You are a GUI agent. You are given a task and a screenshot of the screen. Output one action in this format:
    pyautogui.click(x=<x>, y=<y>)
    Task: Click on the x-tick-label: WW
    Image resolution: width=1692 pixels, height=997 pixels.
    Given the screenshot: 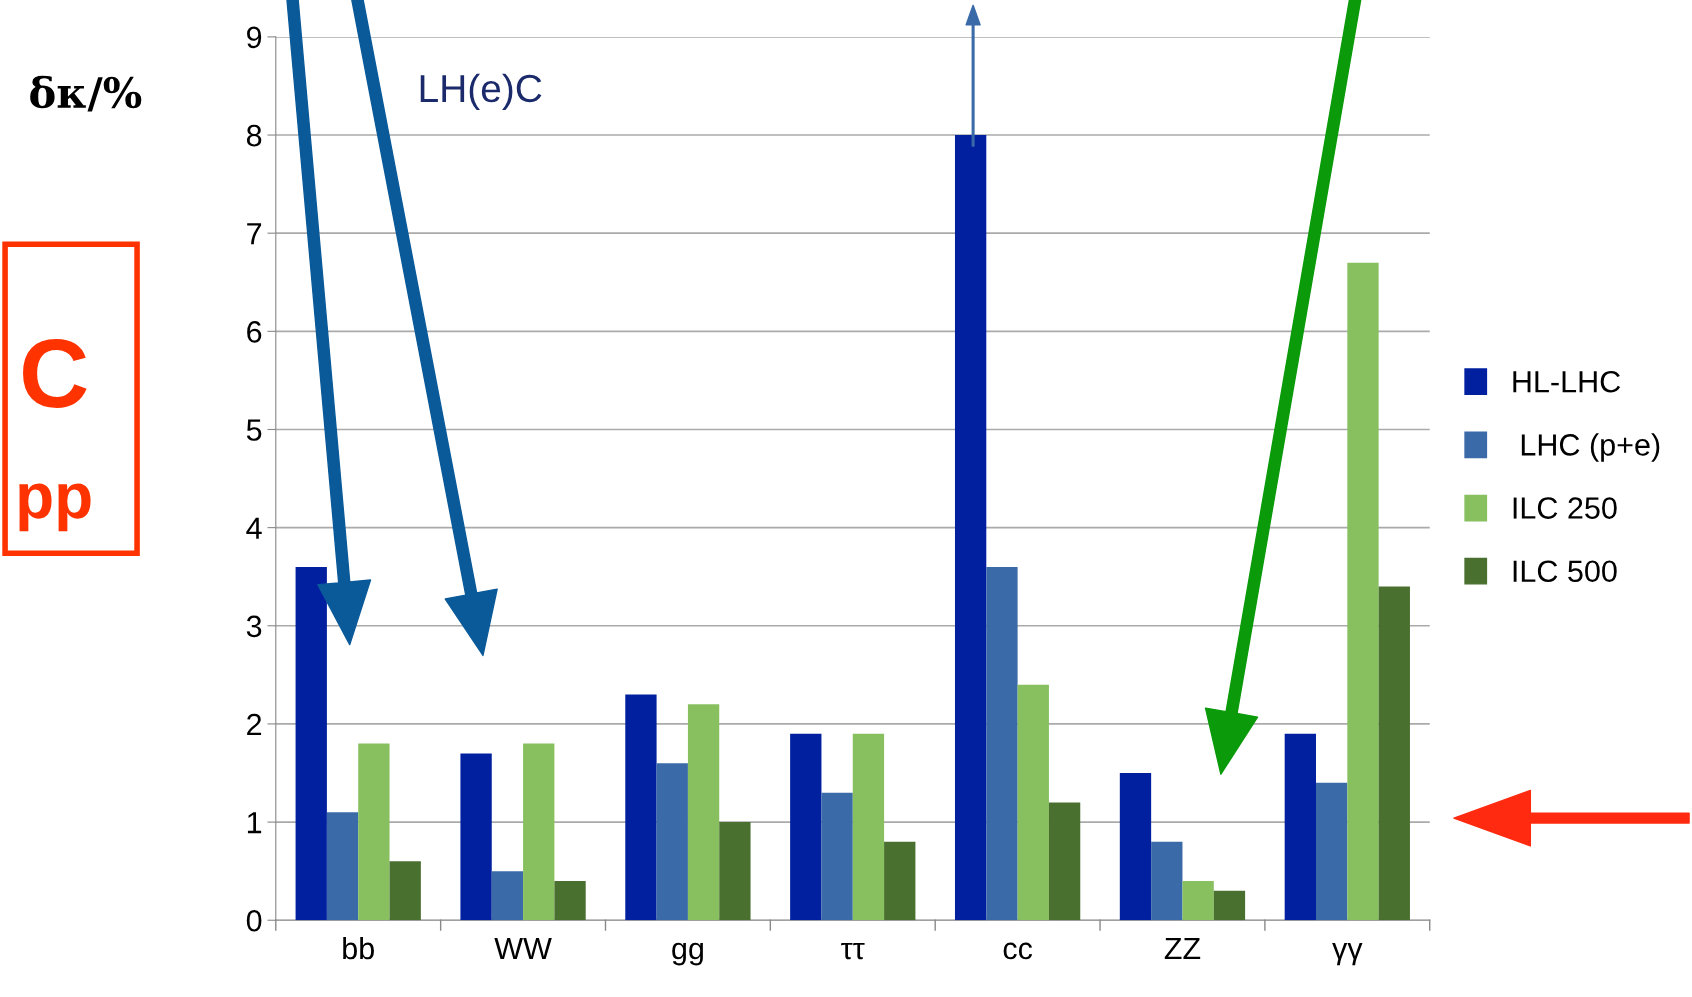 What is the action you would take?
    pyautogui.click(x=523, y=949)
    